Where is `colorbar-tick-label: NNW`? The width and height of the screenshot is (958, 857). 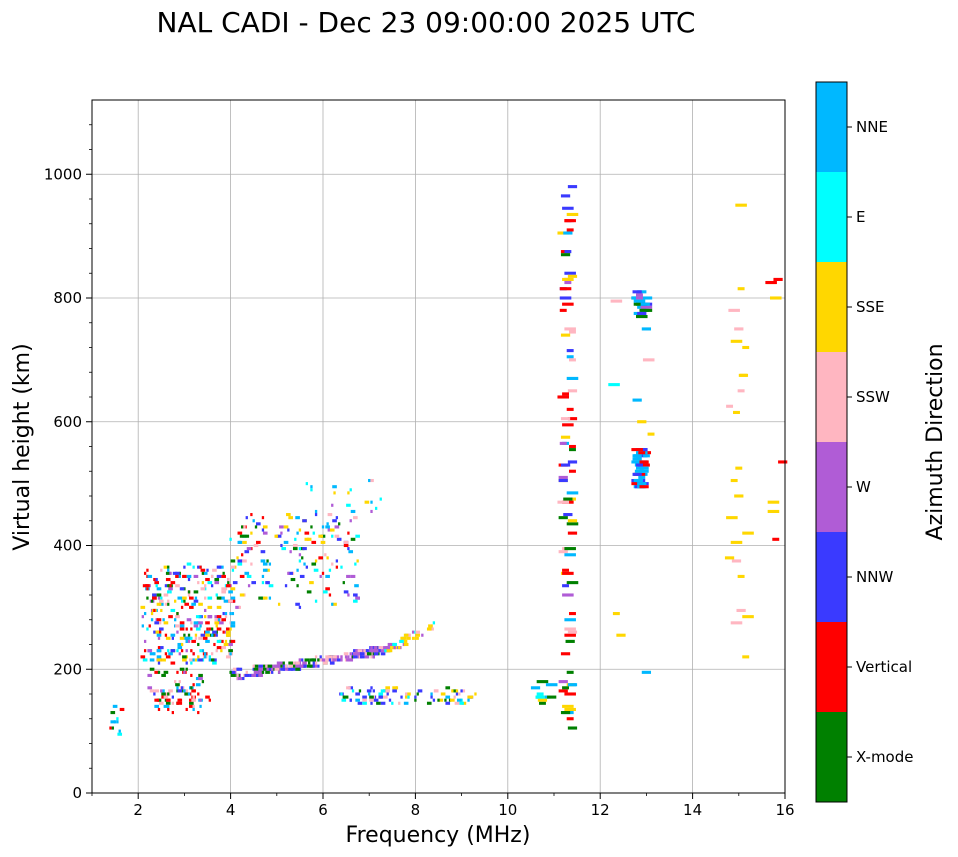
colorbar-tick-label: NNW is located at coordinates (874, 577).